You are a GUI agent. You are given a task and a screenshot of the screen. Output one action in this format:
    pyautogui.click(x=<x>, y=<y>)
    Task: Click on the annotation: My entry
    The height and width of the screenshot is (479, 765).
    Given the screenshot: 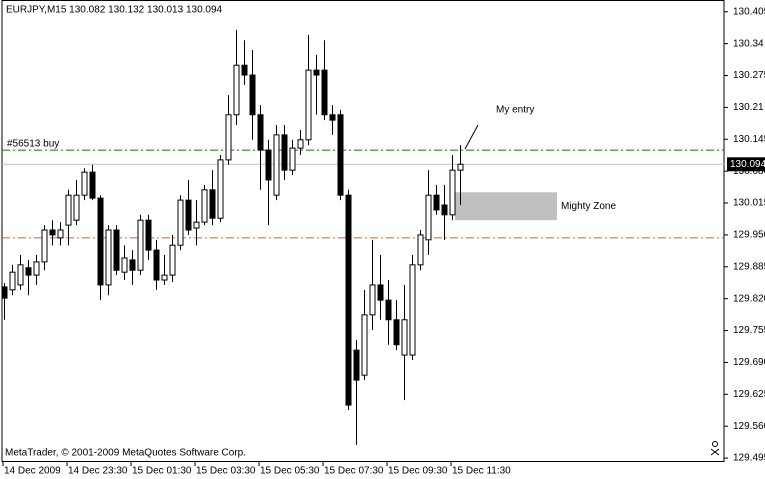 What is the action you would take?
    pyautogui.click(x=515, y=110)
    